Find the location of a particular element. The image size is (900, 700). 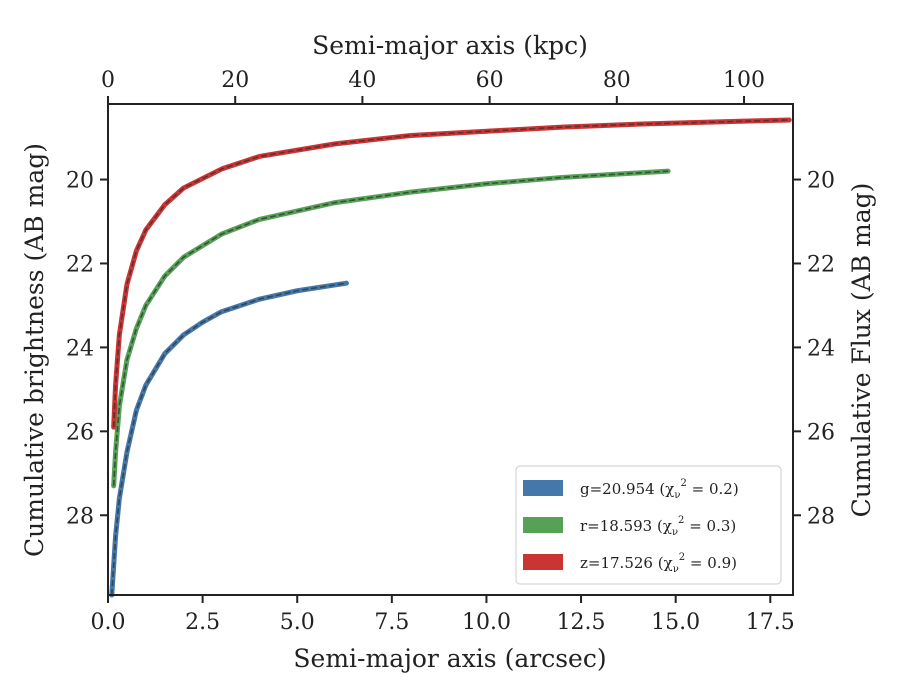

x-tick-label-bottom: 10.0 is located at coordinates (486, 622).